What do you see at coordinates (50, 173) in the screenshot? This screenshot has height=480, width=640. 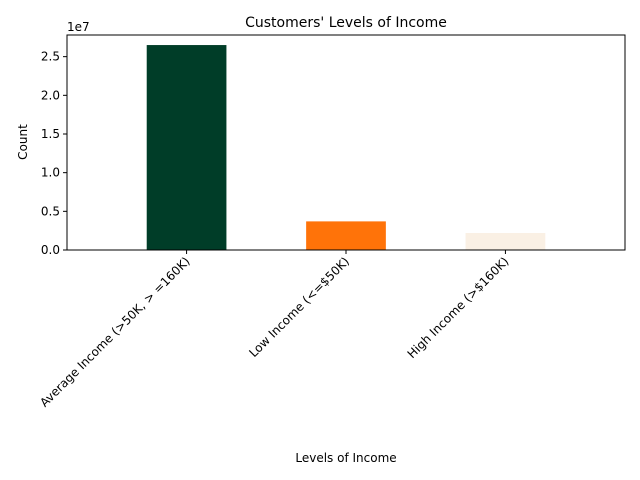 I see `y-tick-label: 1.0` at bounding box center [50, 173].